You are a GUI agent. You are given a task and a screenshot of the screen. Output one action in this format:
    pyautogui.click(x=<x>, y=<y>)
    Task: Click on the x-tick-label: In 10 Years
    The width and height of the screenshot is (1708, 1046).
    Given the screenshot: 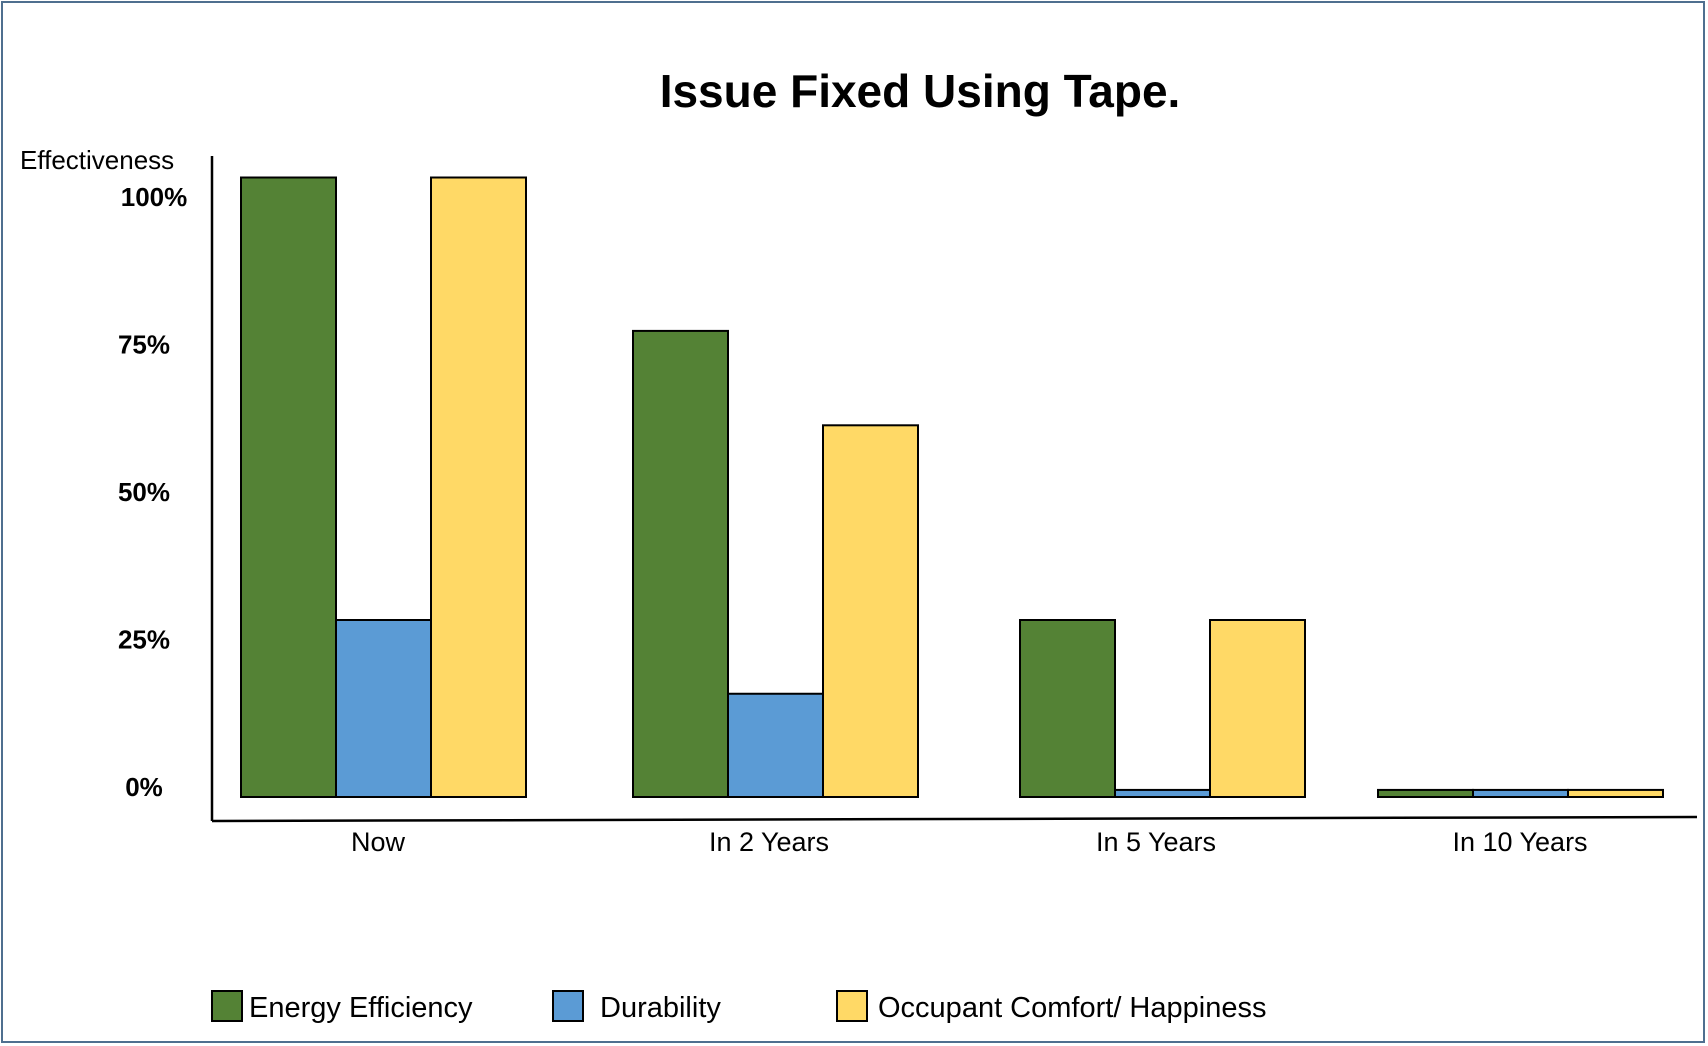 What is the action you would take?
    pyautogui.click(x=1519, y=842)
    